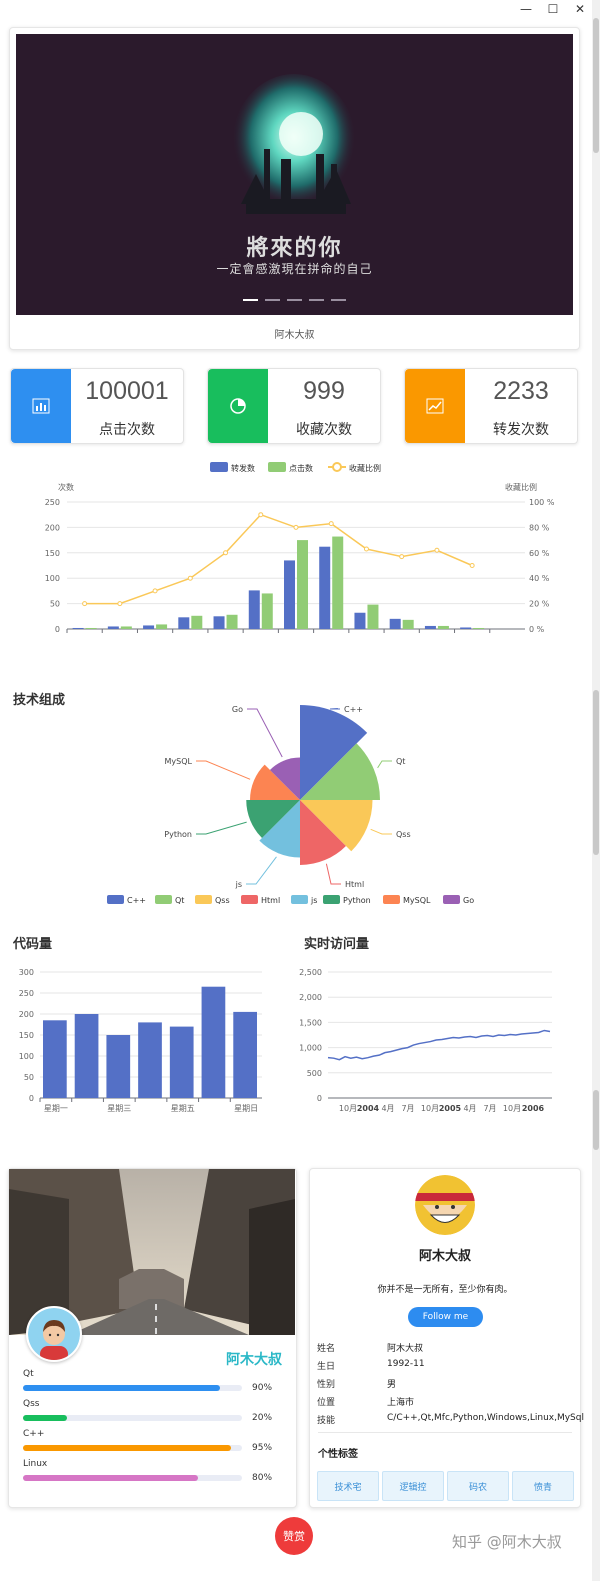 The width and height of the screenshot is (600, 1581). Describe the element at coordinates (319, 1098) in the screenshot. I see `y-tick-label: 0` at that location.